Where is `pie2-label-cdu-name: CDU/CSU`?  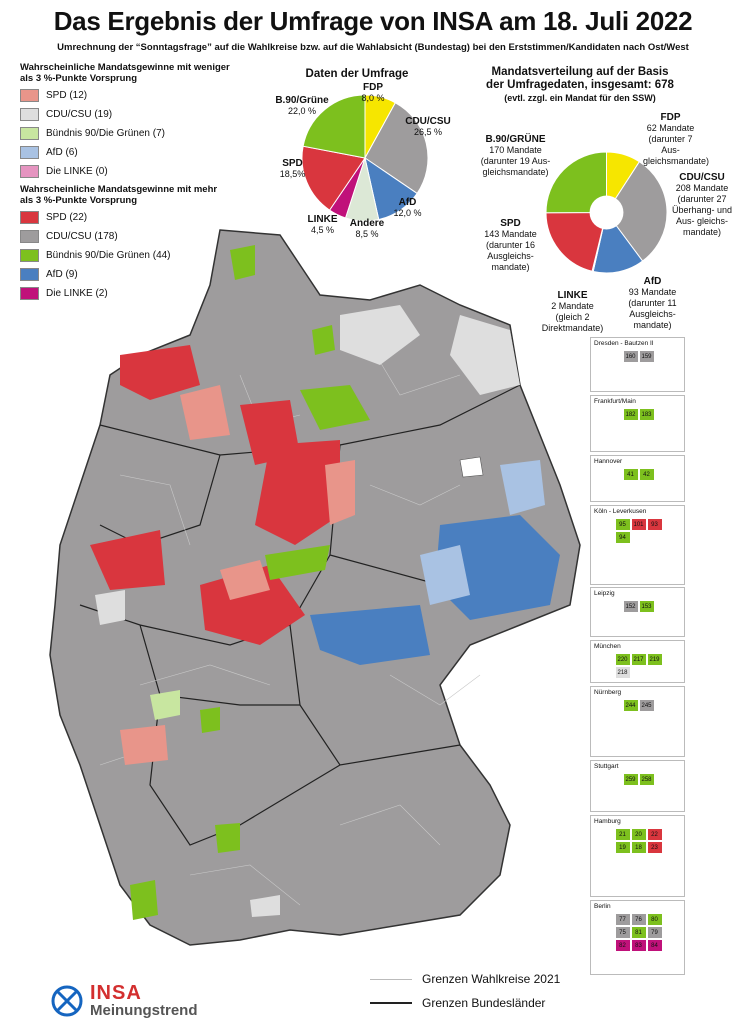 pie2-label-cdu-name: CDU/CSU is located at coordinates (702, 177).